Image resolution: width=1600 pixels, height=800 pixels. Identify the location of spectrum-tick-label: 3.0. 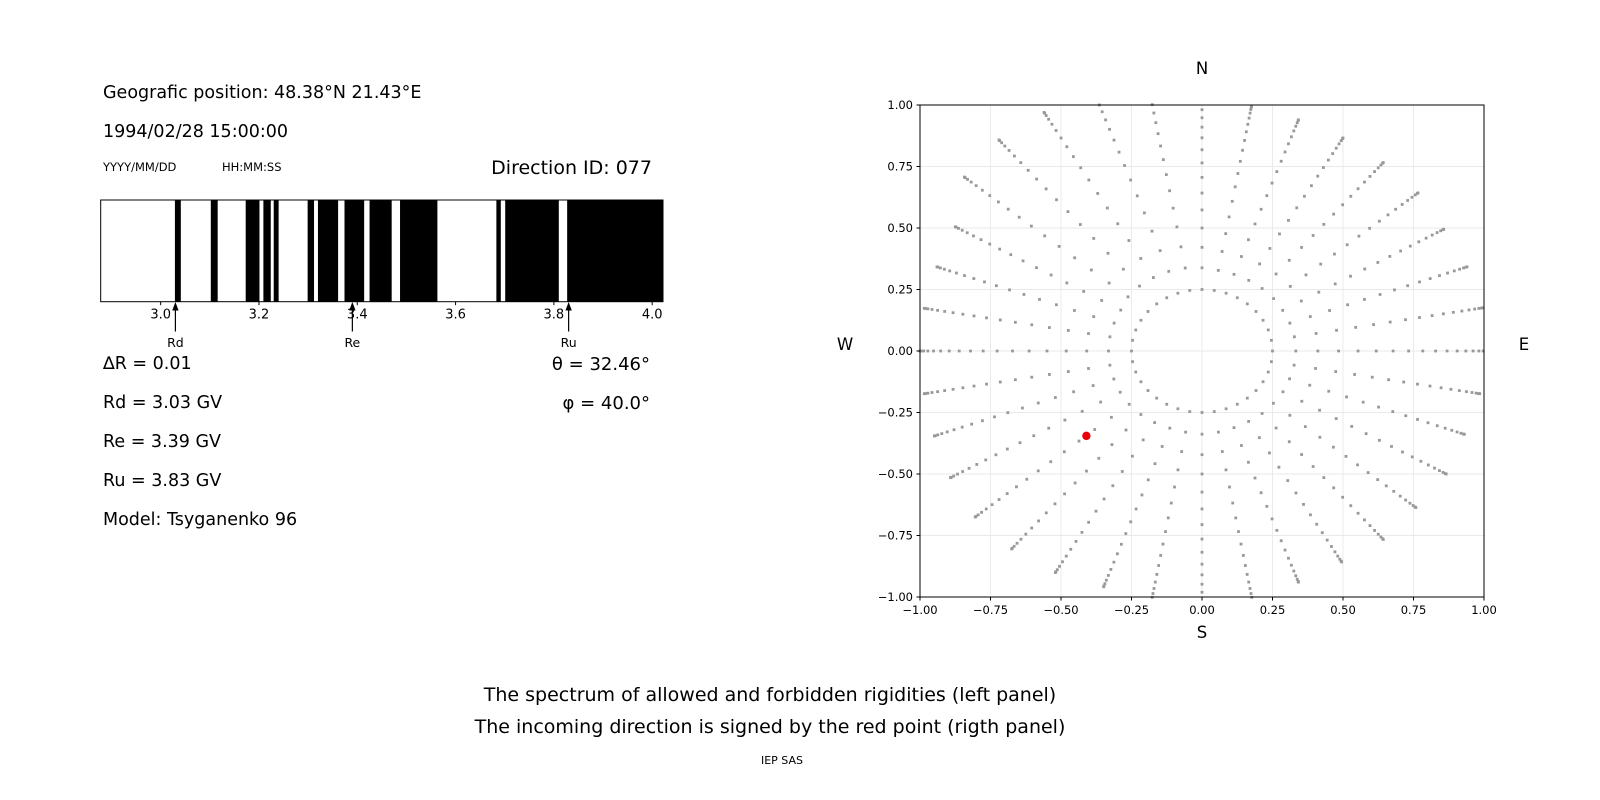
(160, 315).